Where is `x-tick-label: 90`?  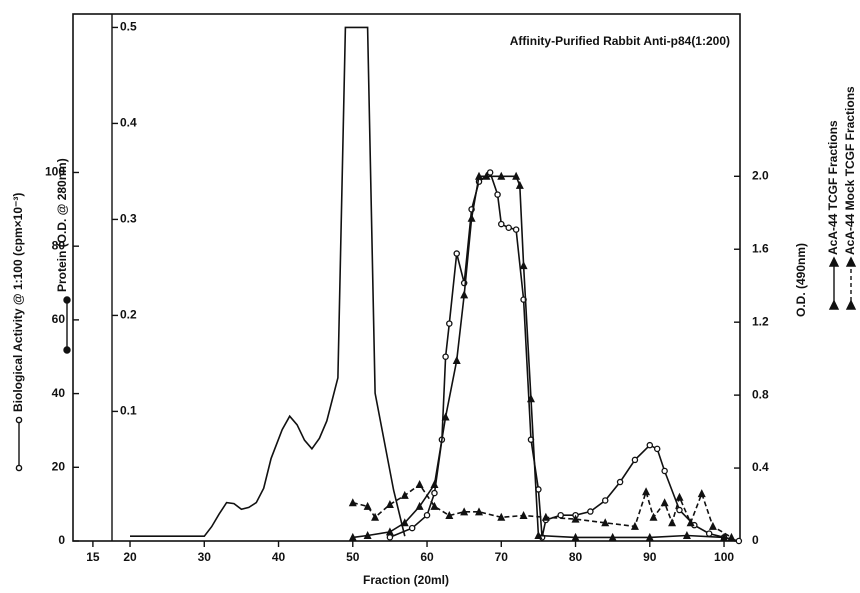
x-tick-label: 90 is located at coordinates (650, 557).